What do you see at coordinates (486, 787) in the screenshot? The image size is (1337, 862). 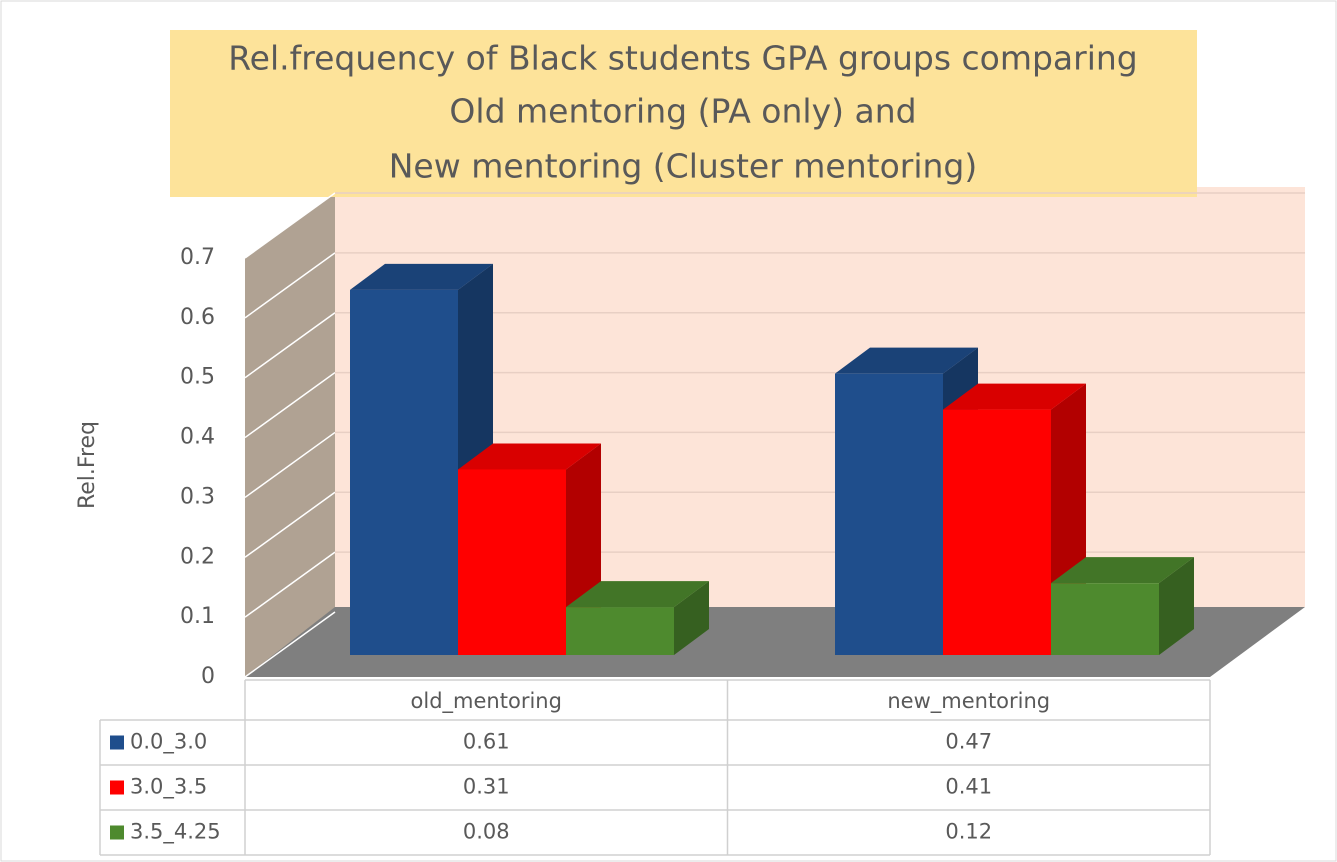 I see `table-value: 0.31` at bounding box center [486, 787].